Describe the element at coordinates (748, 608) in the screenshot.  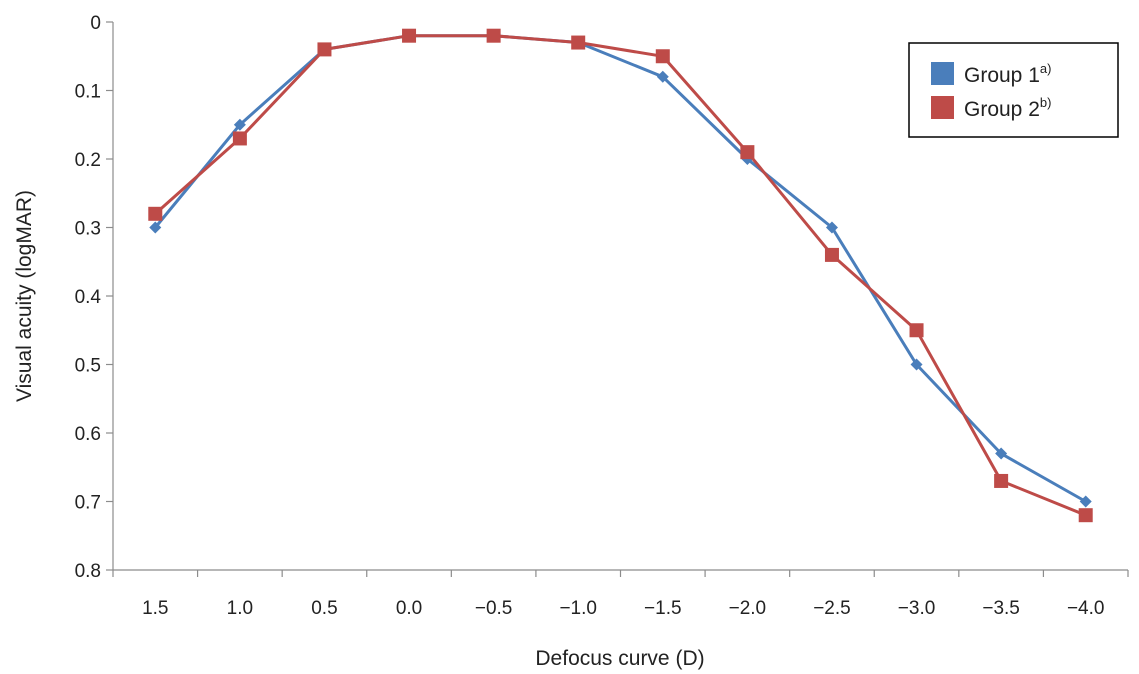
I see `x-tick-label: −2.0` at that location.